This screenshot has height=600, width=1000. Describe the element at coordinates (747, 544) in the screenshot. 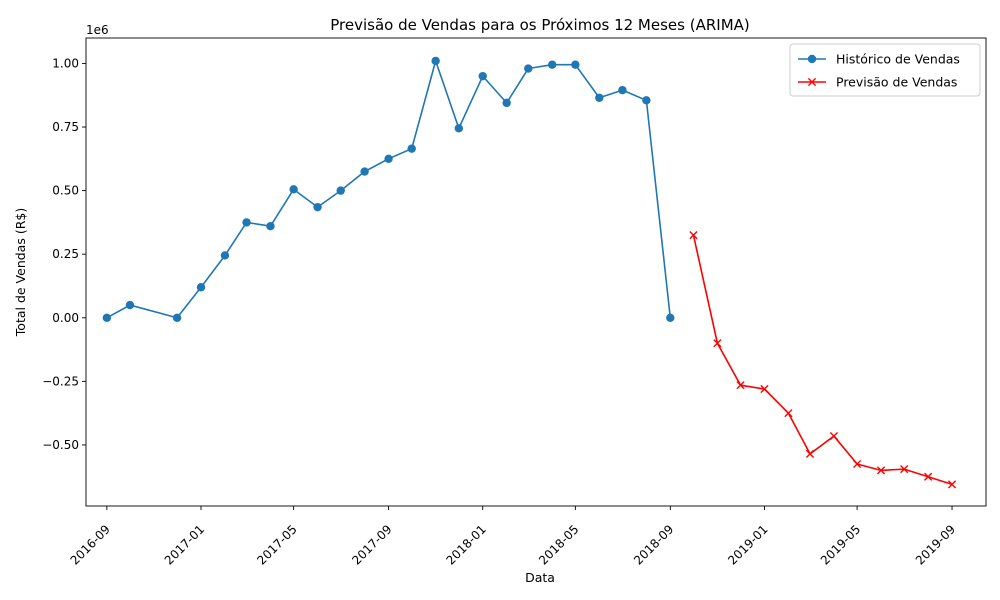

I see `x-tick-label: 2019-01` at that location.